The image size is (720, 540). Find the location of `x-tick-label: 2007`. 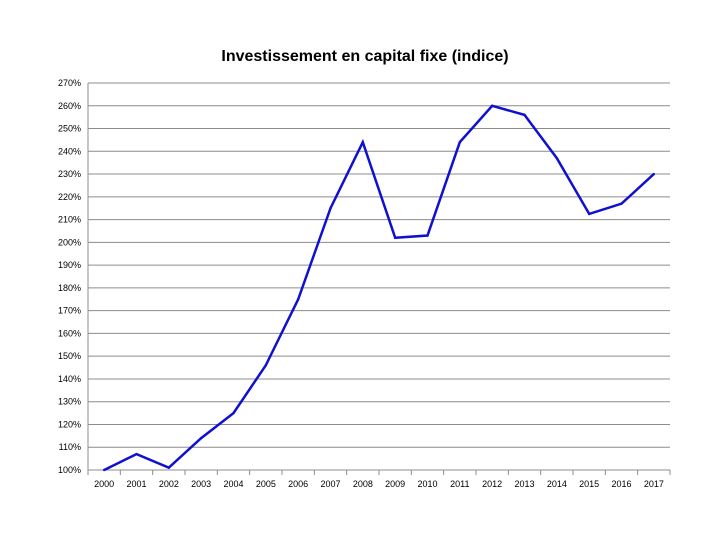

x-tick-label: 2007 is located at coordinates (330, 484).